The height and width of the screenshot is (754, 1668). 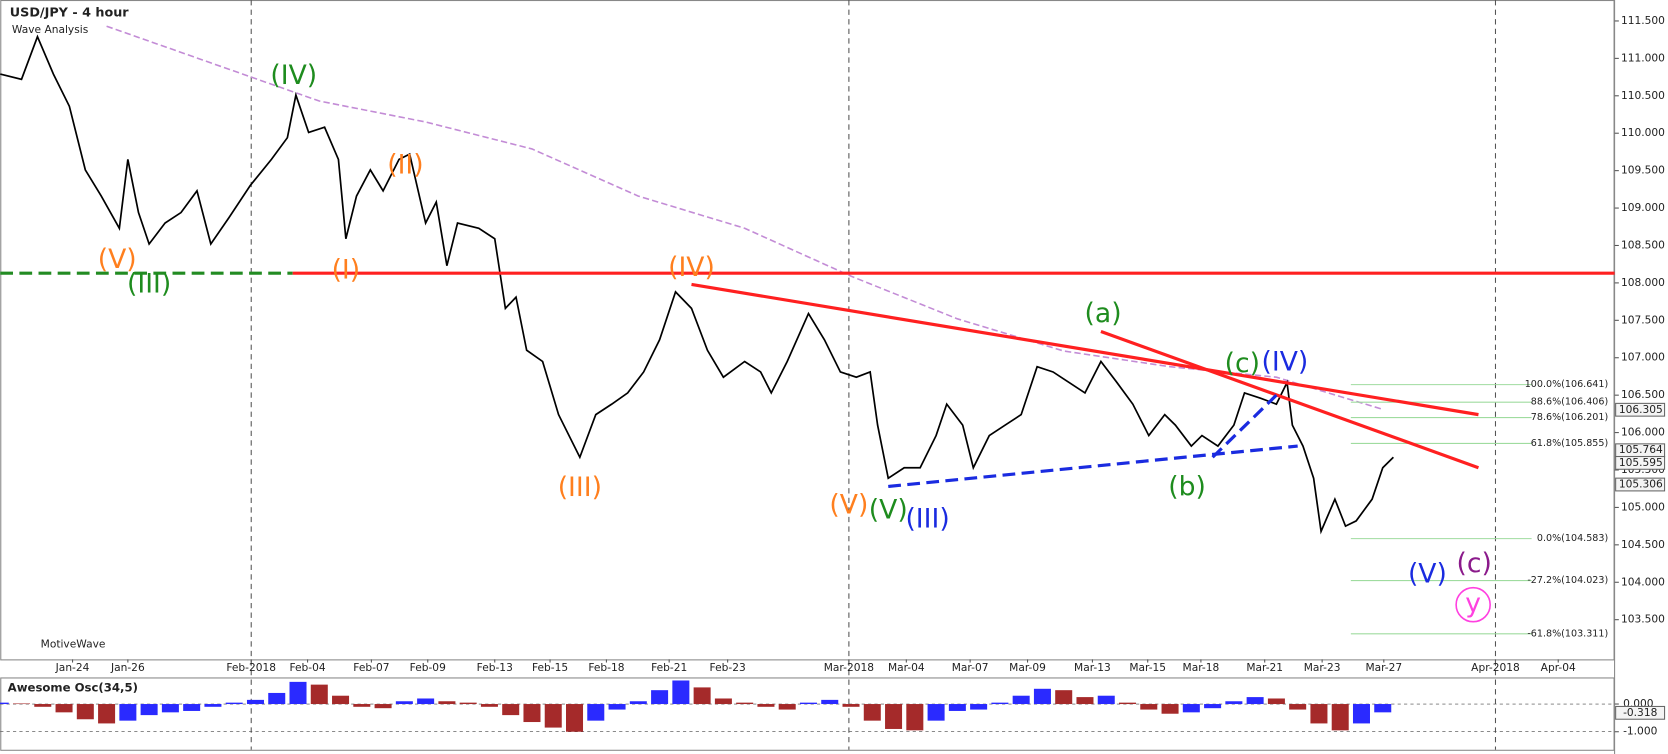 I want to click on chart-subtitle: Wave Analysis, so click(x=50, y=29).